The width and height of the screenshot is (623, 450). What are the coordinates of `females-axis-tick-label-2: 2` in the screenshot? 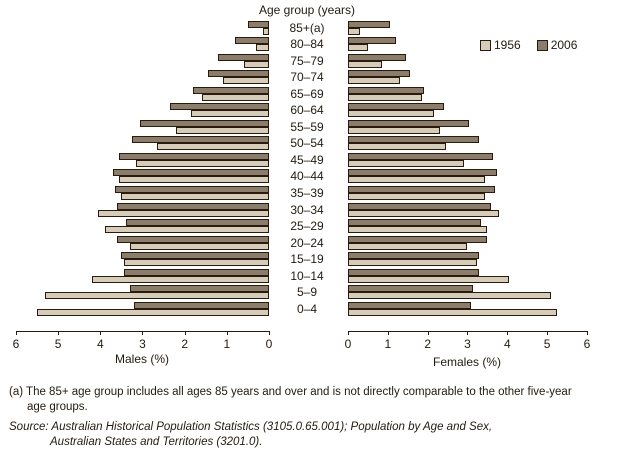 It's located at (427, 344).